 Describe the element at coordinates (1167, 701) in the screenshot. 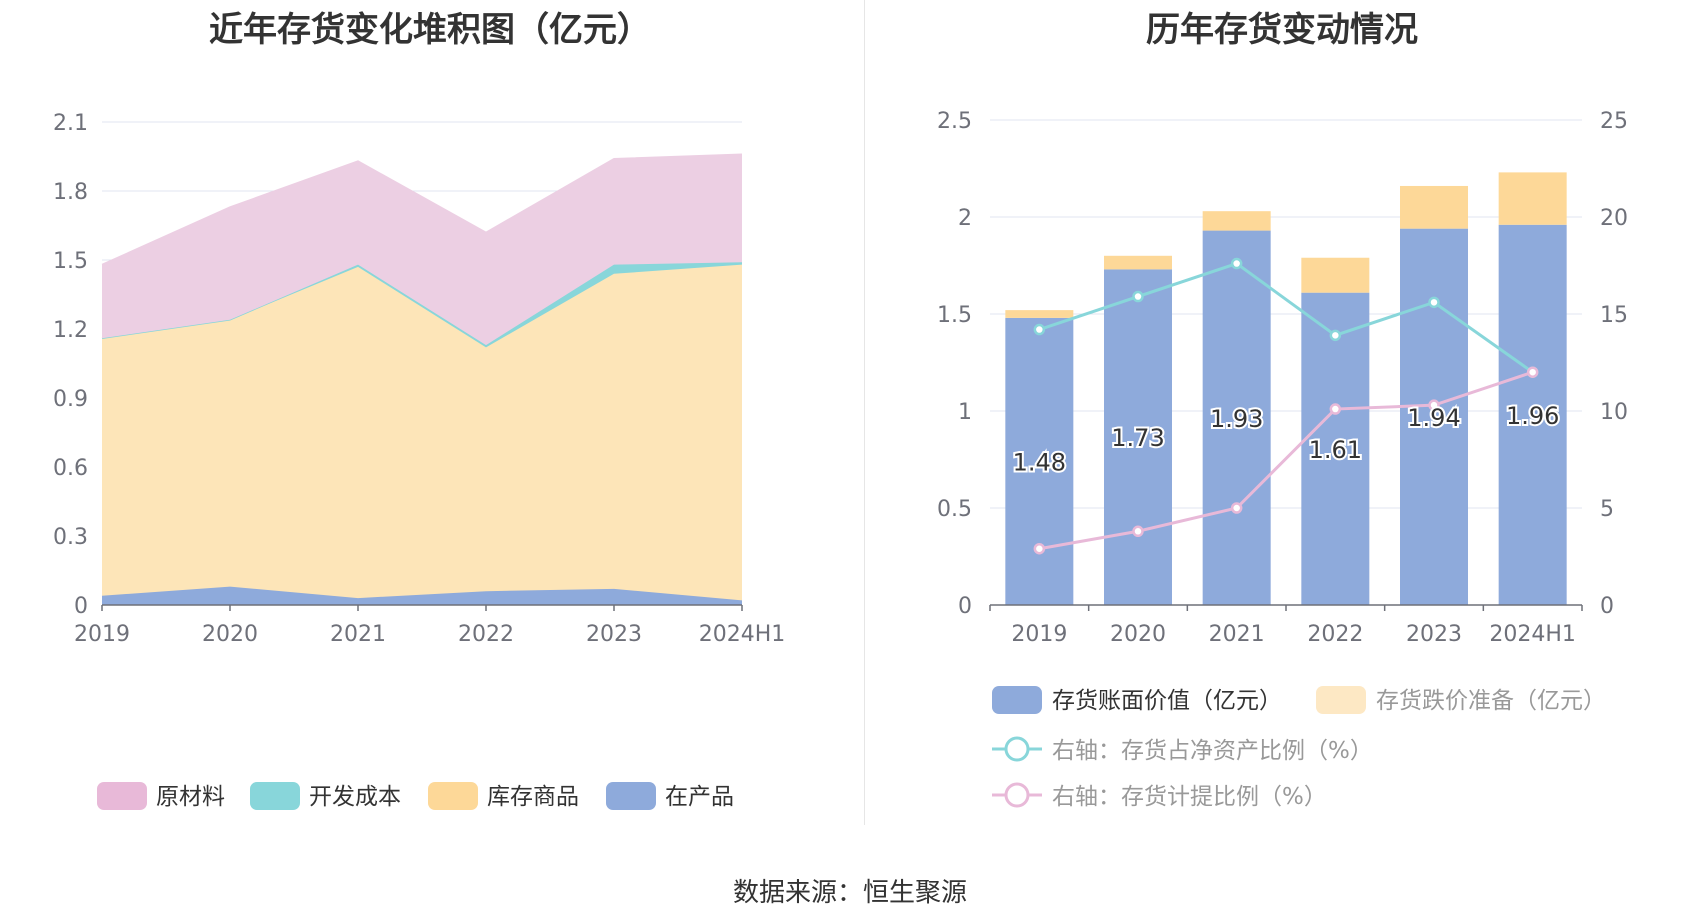

I see `legend-label: 存货账面价值（亿元）` at that location.